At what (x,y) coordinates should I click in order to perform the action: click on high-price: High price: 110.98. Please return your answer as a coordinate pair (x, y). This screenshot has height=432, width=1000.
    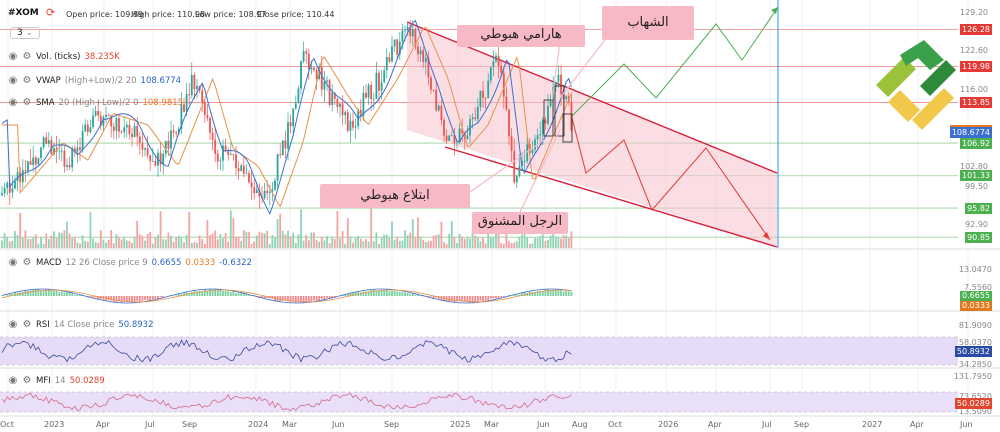
    Looking at the image, I should click on (168, 14).